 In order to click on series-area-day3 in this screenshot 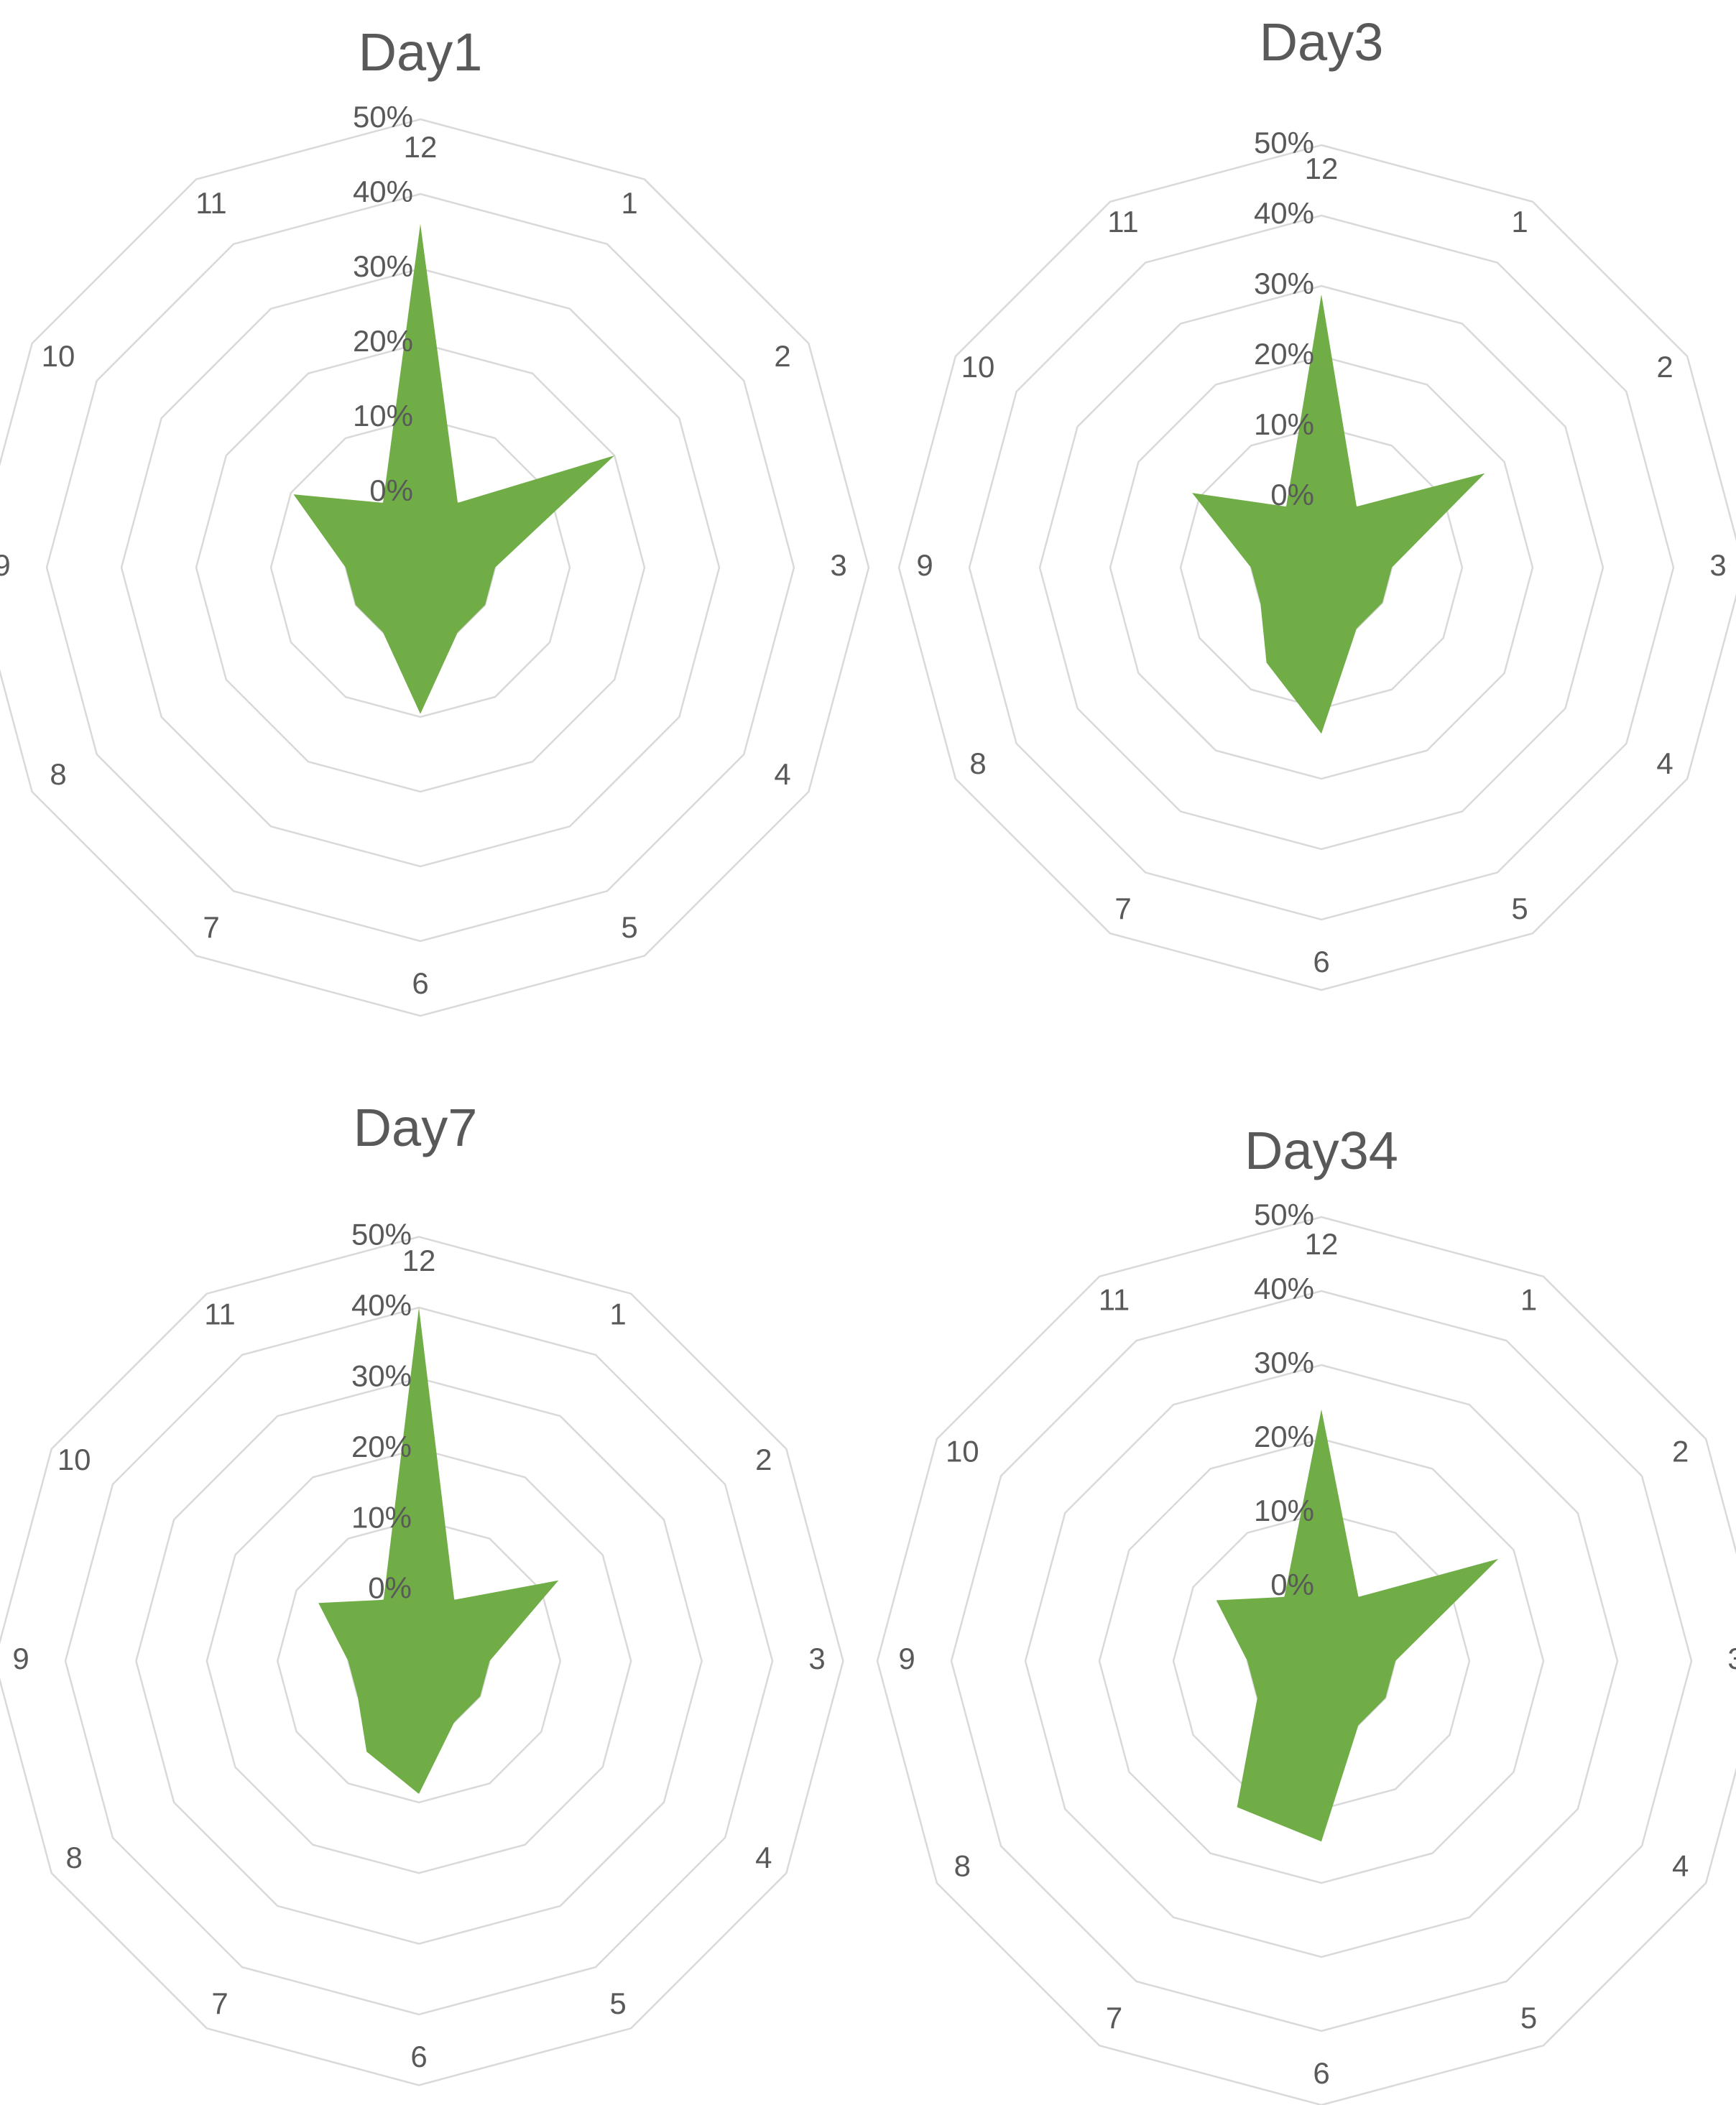, I will do `click(1338, 514)`.